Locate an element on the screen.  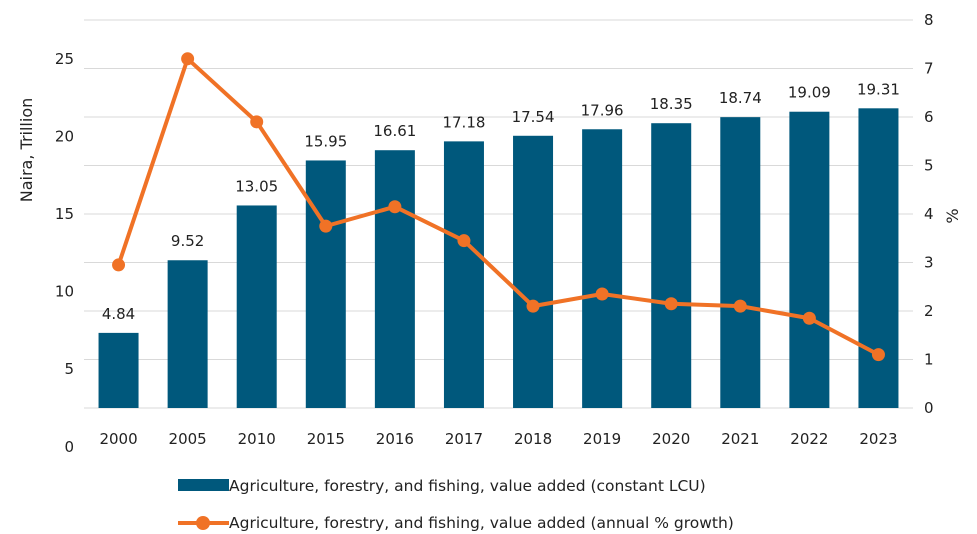
left-tick-label: 10 is located at coordinates (64, 292).